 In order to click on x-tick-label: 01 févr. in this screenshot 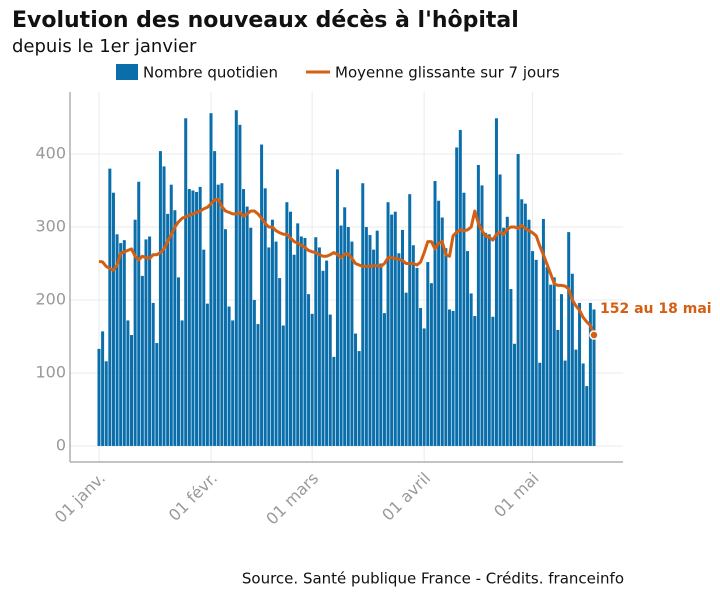, I will do `click(193, 497)`.